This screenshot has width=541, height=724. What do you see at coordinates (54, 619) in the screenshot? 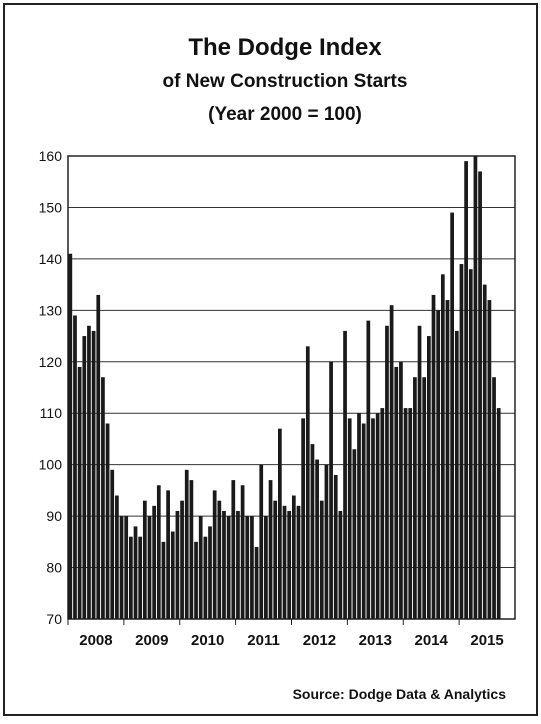
I see `y-tick-label: 70` at bounding box center [54, 619].